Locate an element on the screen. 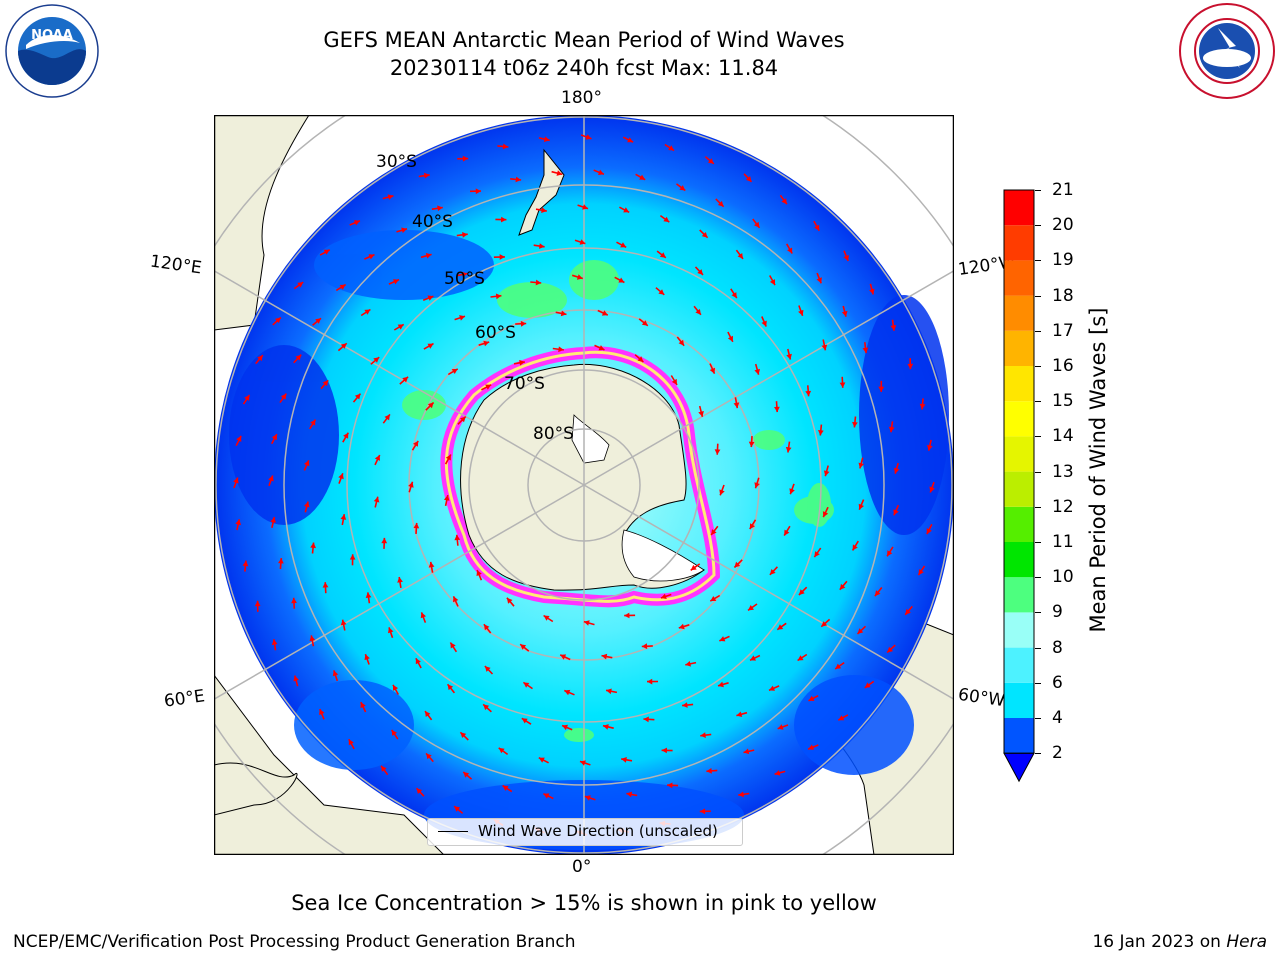  colorbar-border is located at coordinates (1019, 471).